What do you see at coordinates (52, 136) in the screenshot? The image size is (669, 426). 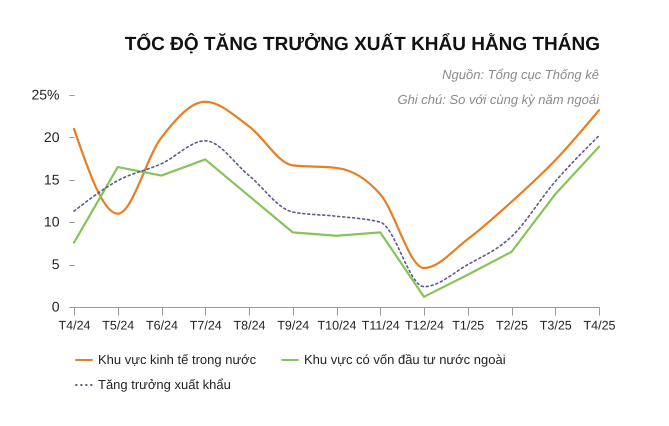 I see `y-tick-label: 20` at bounding box center [52, 136].